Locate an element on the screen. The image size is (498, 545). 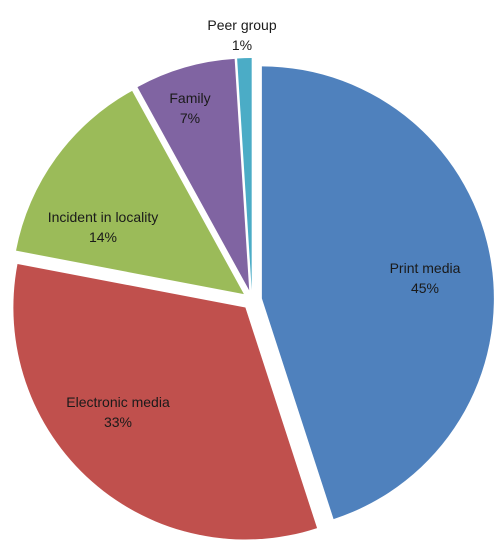
slice-percent-label: 14% is located at coordinates (103, 237).